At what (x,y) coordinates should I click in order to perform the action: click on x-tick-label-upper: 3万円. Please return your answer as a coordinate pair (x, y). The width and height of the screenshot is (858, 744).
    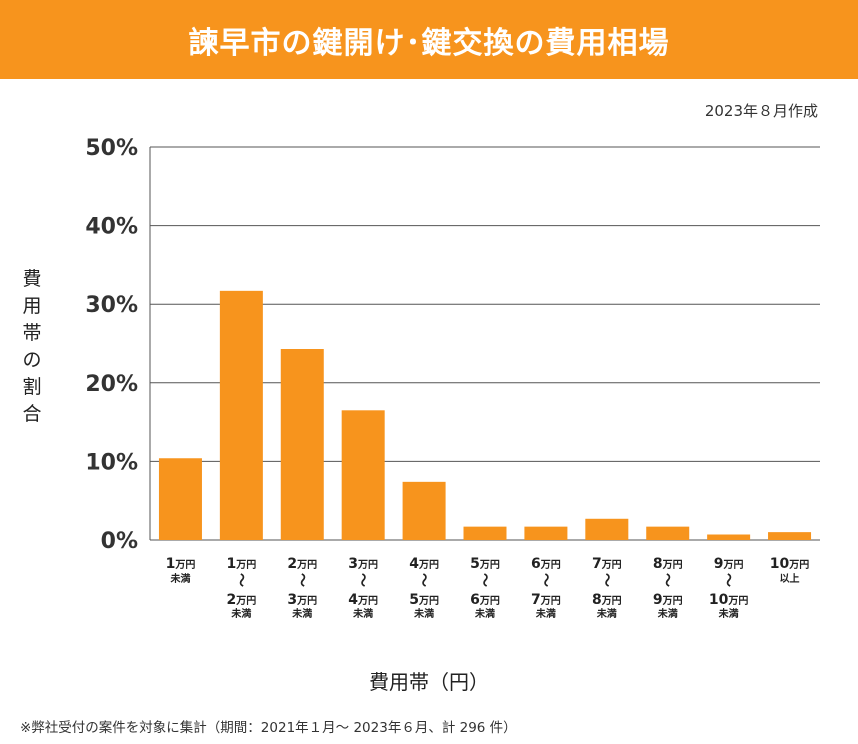
    Looking at the image, I should click on (302, 600).